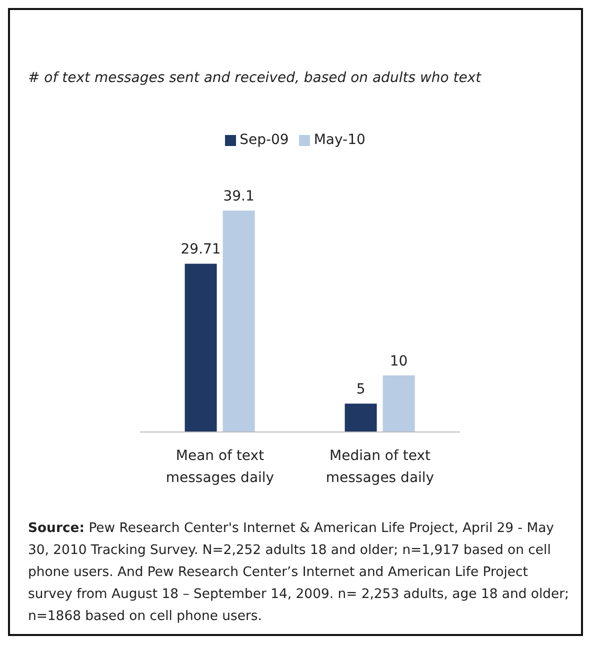 The width and height of the screenshot is (595, 648). Describe the element at coordinates (340, 140) in the screenshot. I see `legend-label: May-10` at that location.